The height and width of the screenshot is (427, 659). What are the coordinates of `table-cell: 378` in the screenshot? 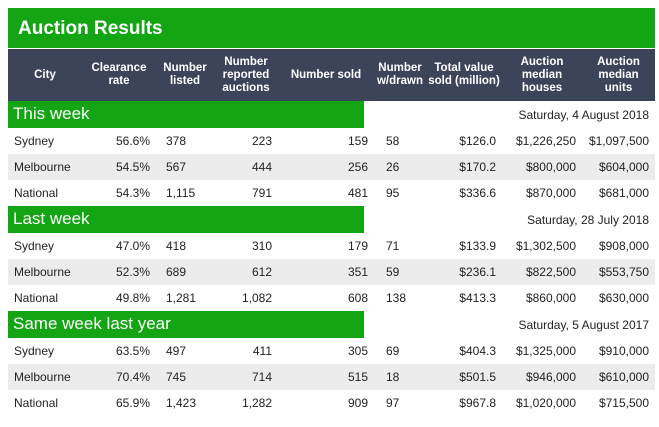 It's located at (176, 141).